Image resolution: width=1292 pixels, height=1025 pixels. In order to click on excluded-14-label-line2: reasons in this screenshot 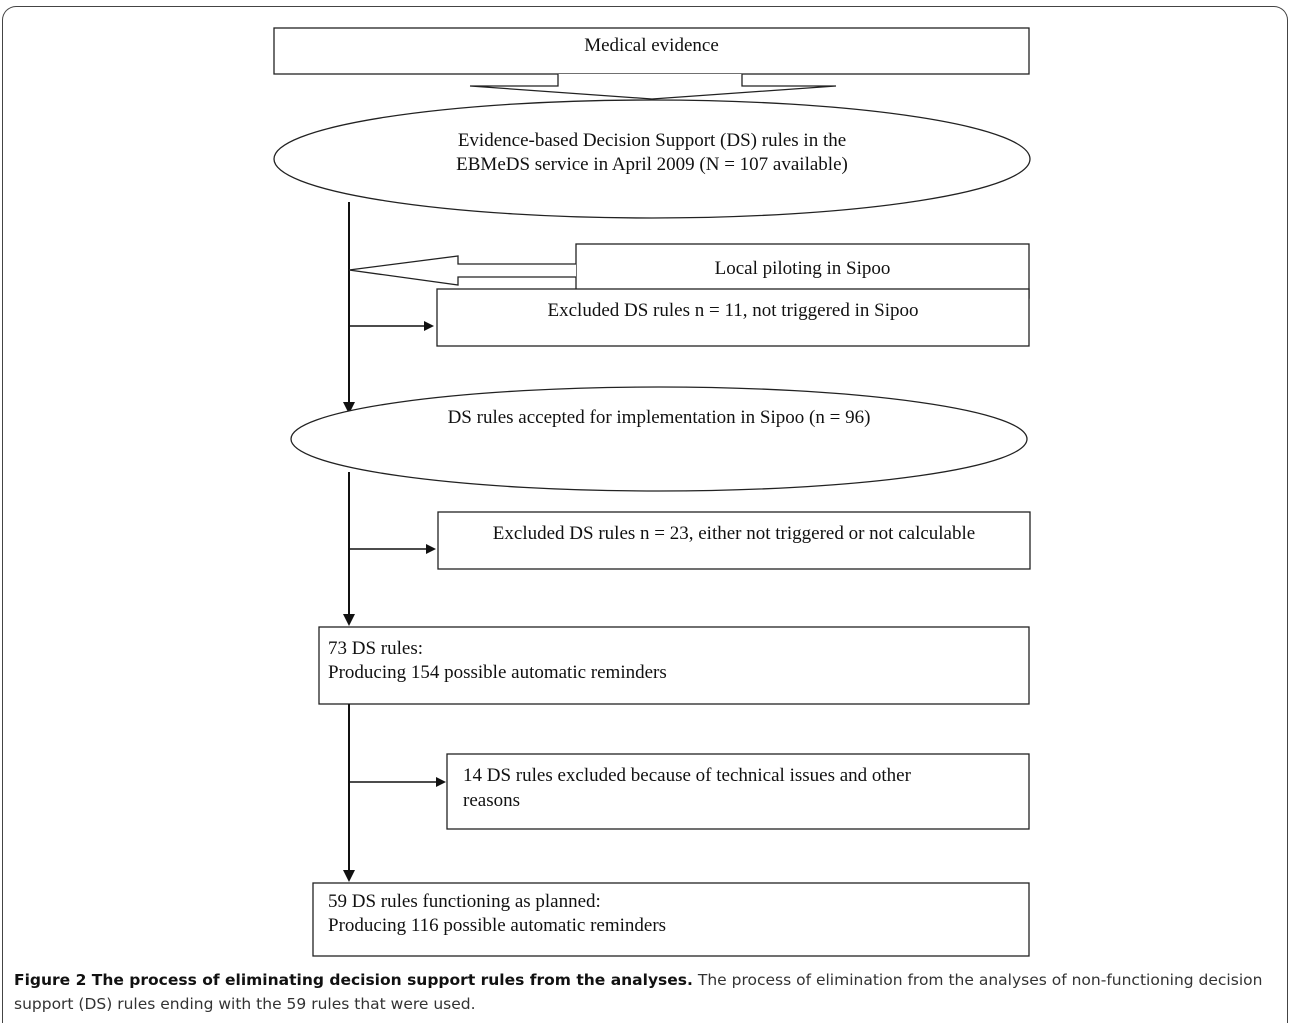, I will do `click(491, 800)`.